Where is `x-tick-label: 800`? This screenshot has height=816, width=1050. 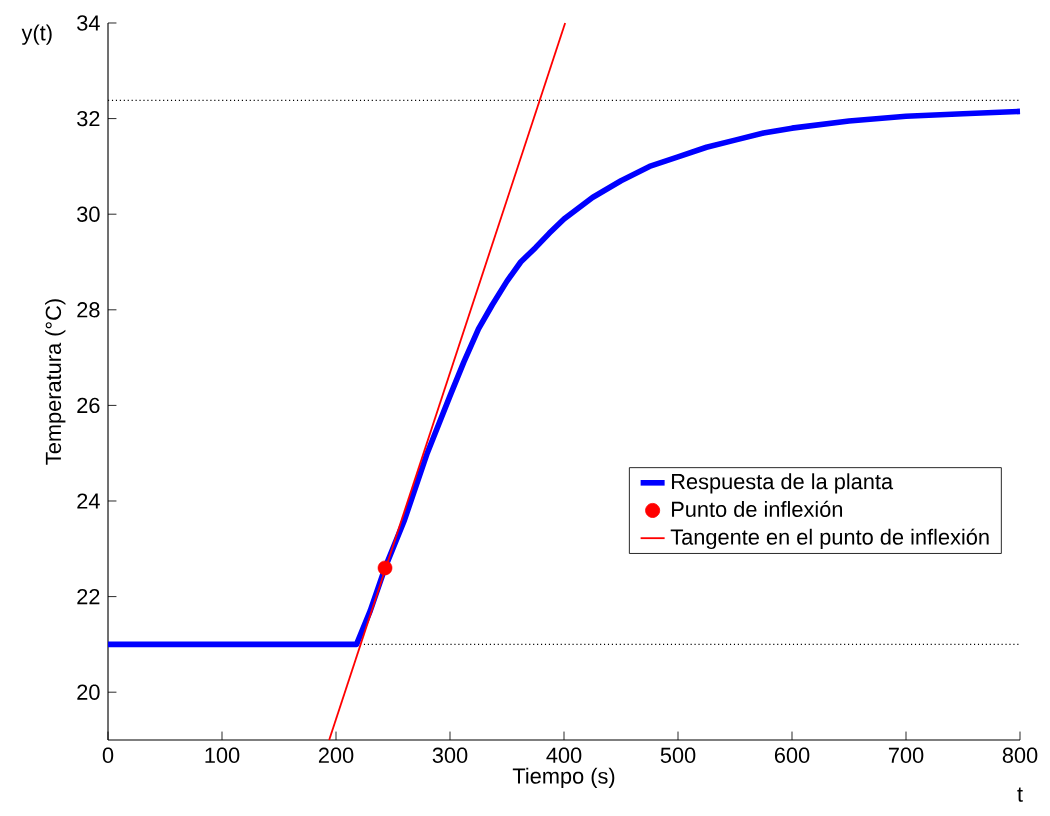 x-tick-label: 800 is located at coordinates (1020, 755).